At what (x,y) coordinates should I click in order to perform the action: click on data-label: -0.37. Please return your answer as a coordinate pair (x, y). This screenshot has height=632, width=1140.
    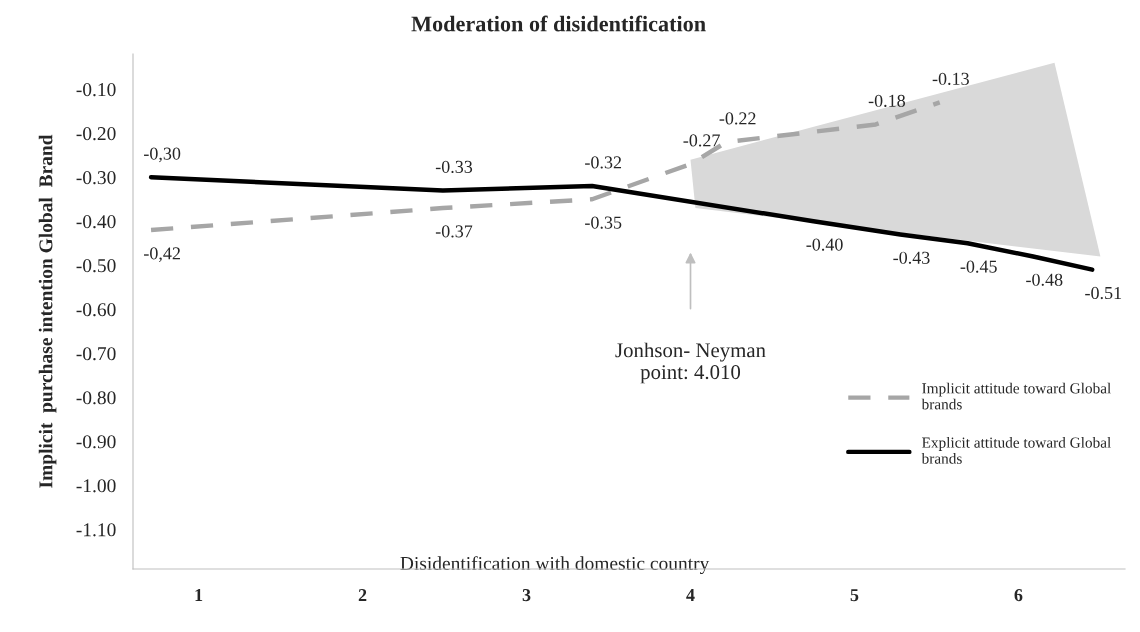
    Looking at the image, I should click on (454, 231).